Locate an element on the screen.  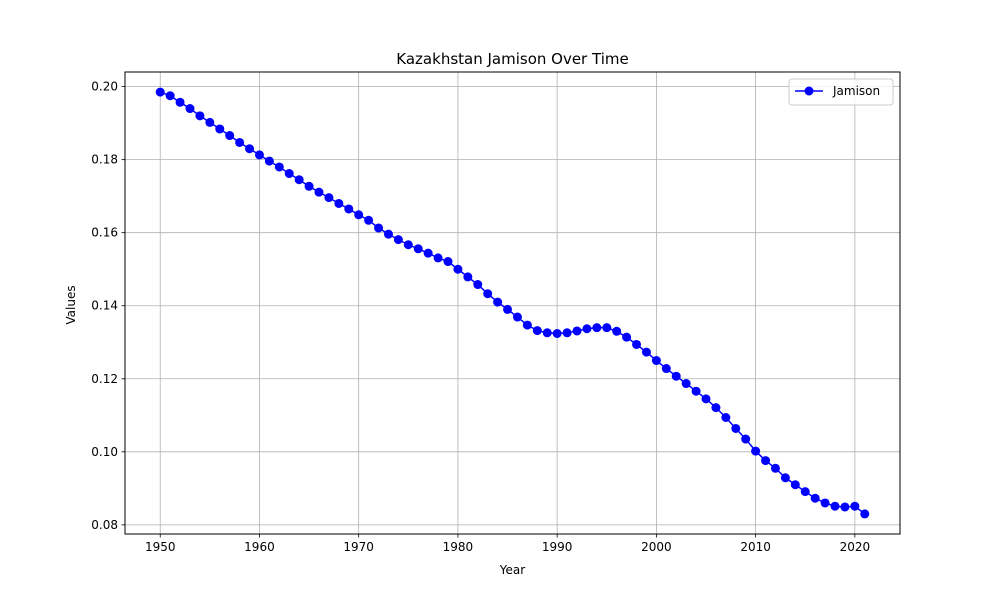
x-tick-label: 2020 is located at coordinates (855, 547).